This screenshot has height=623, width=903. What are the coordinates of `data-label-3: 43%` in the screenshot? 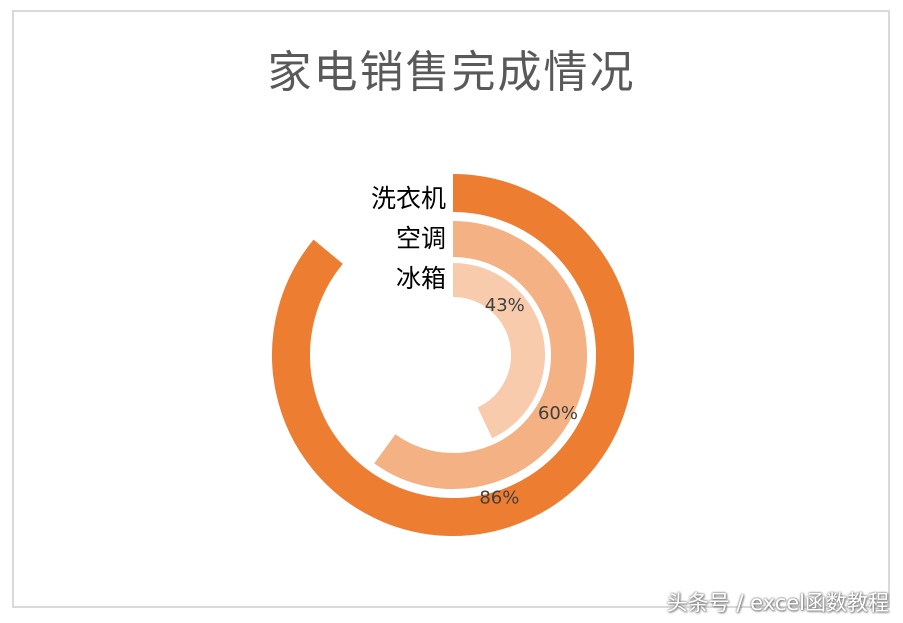 It's located at (505, 305).